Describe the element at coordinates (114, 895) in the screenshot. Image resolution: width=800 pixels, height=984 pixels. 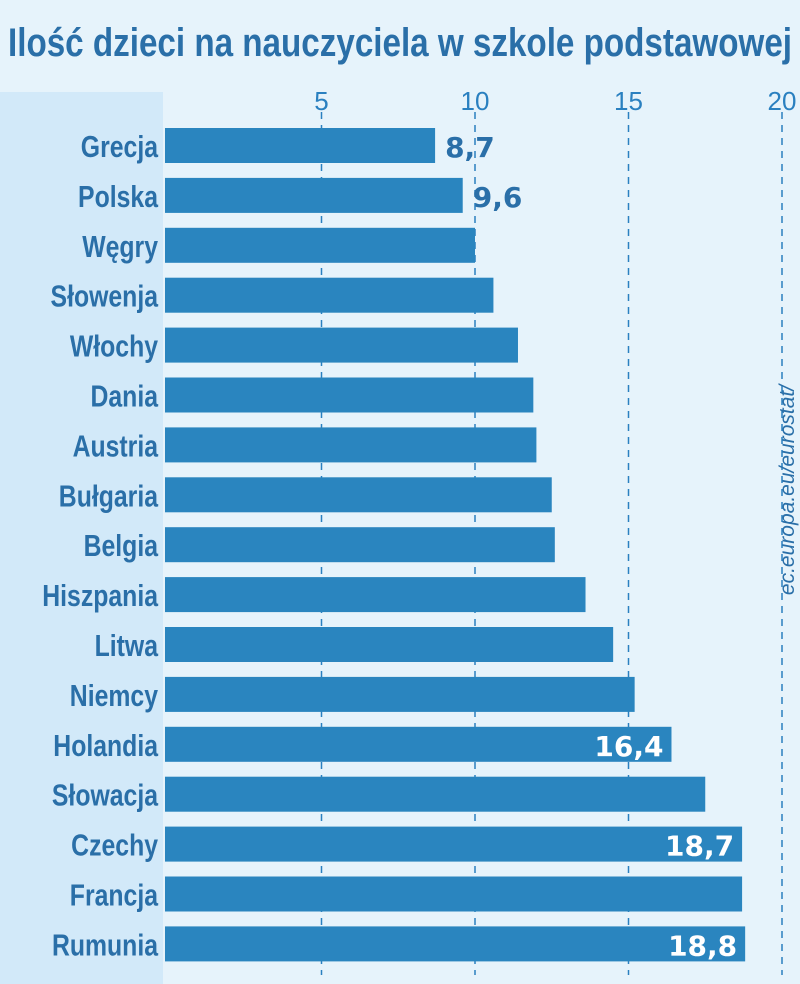
I see `category-label: Francja` at that location.